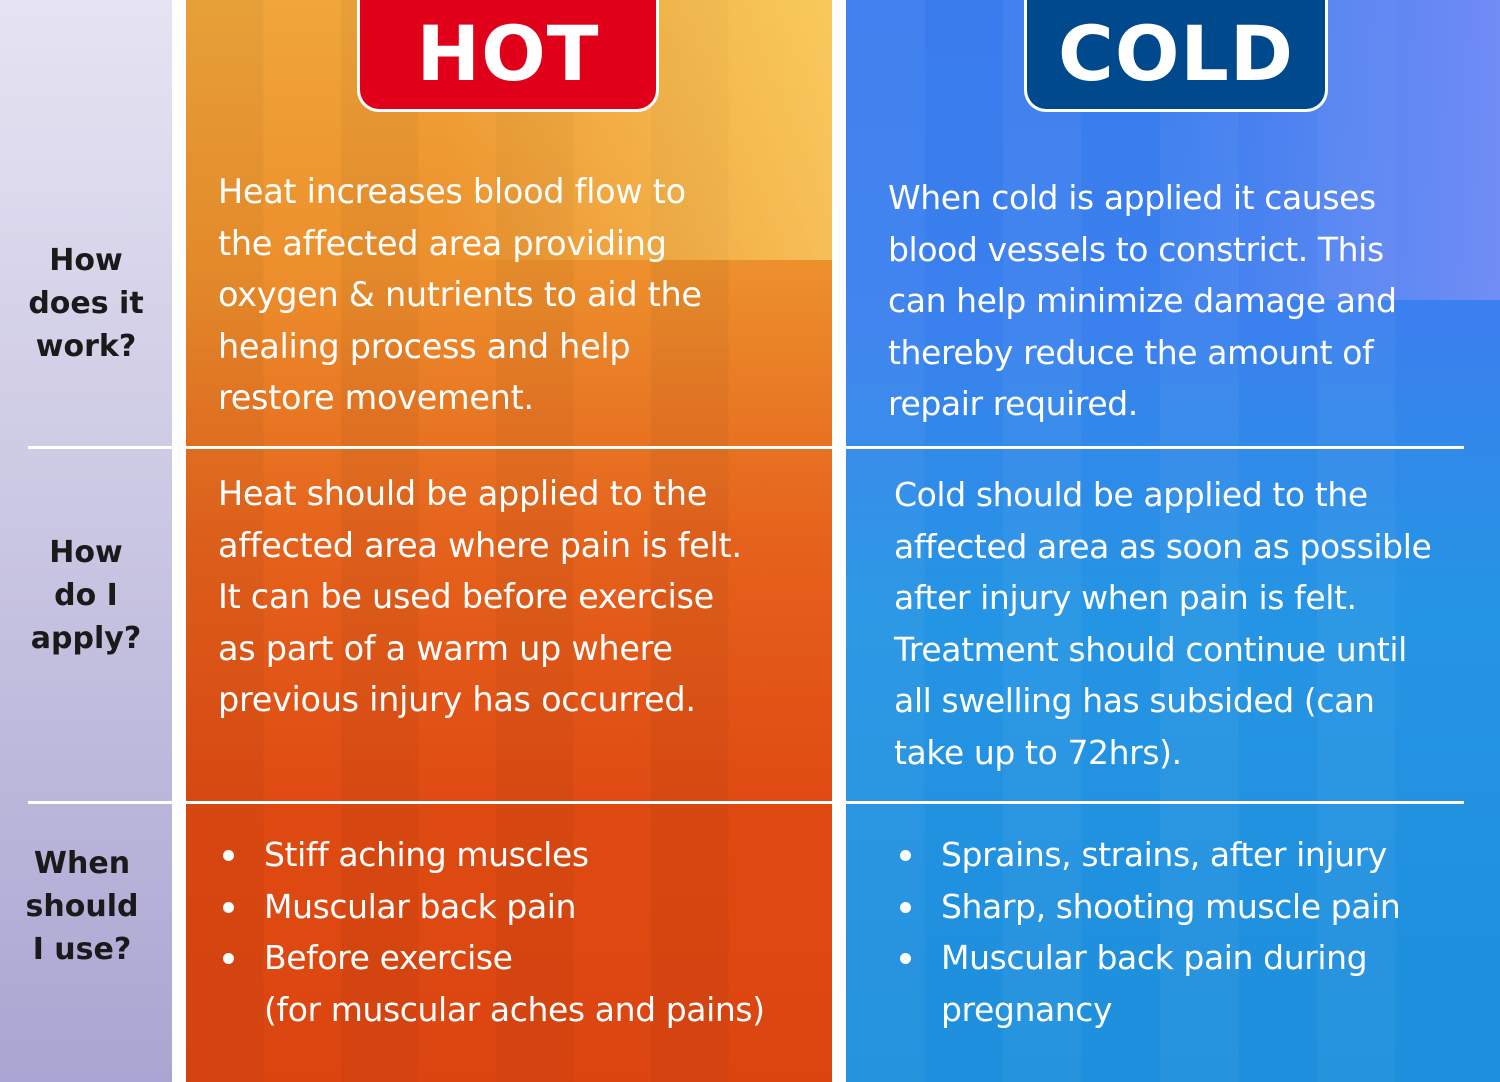  What do you see at coordinates (1163, 546) in the screenshot?
I see `text-line: affected area as soon as possible` at bounding box center [1163, 546].